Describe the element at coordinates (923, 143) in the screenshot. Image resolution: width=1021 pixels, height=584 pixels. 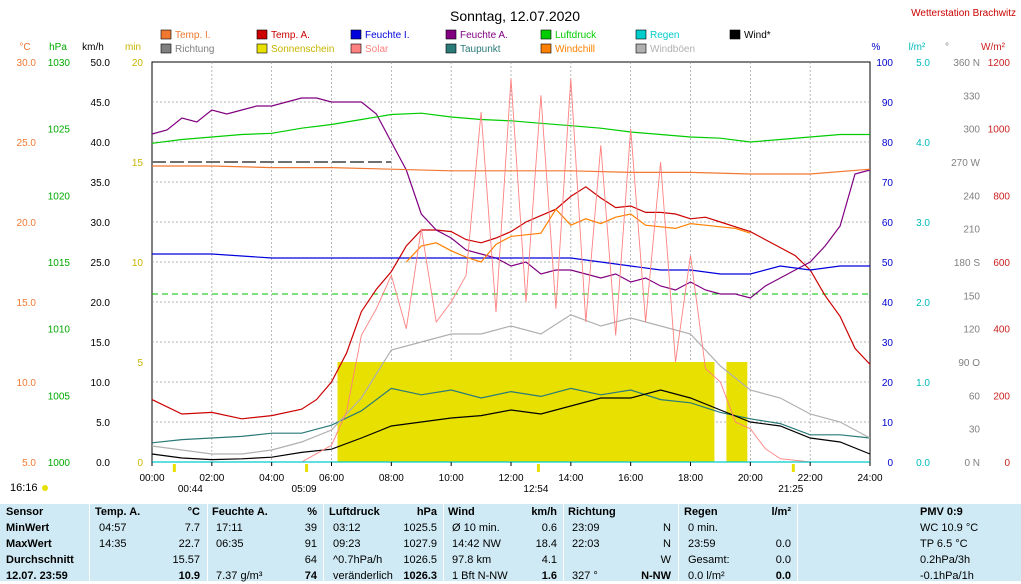
I see `axis-tick-label: 4.0` at that location.